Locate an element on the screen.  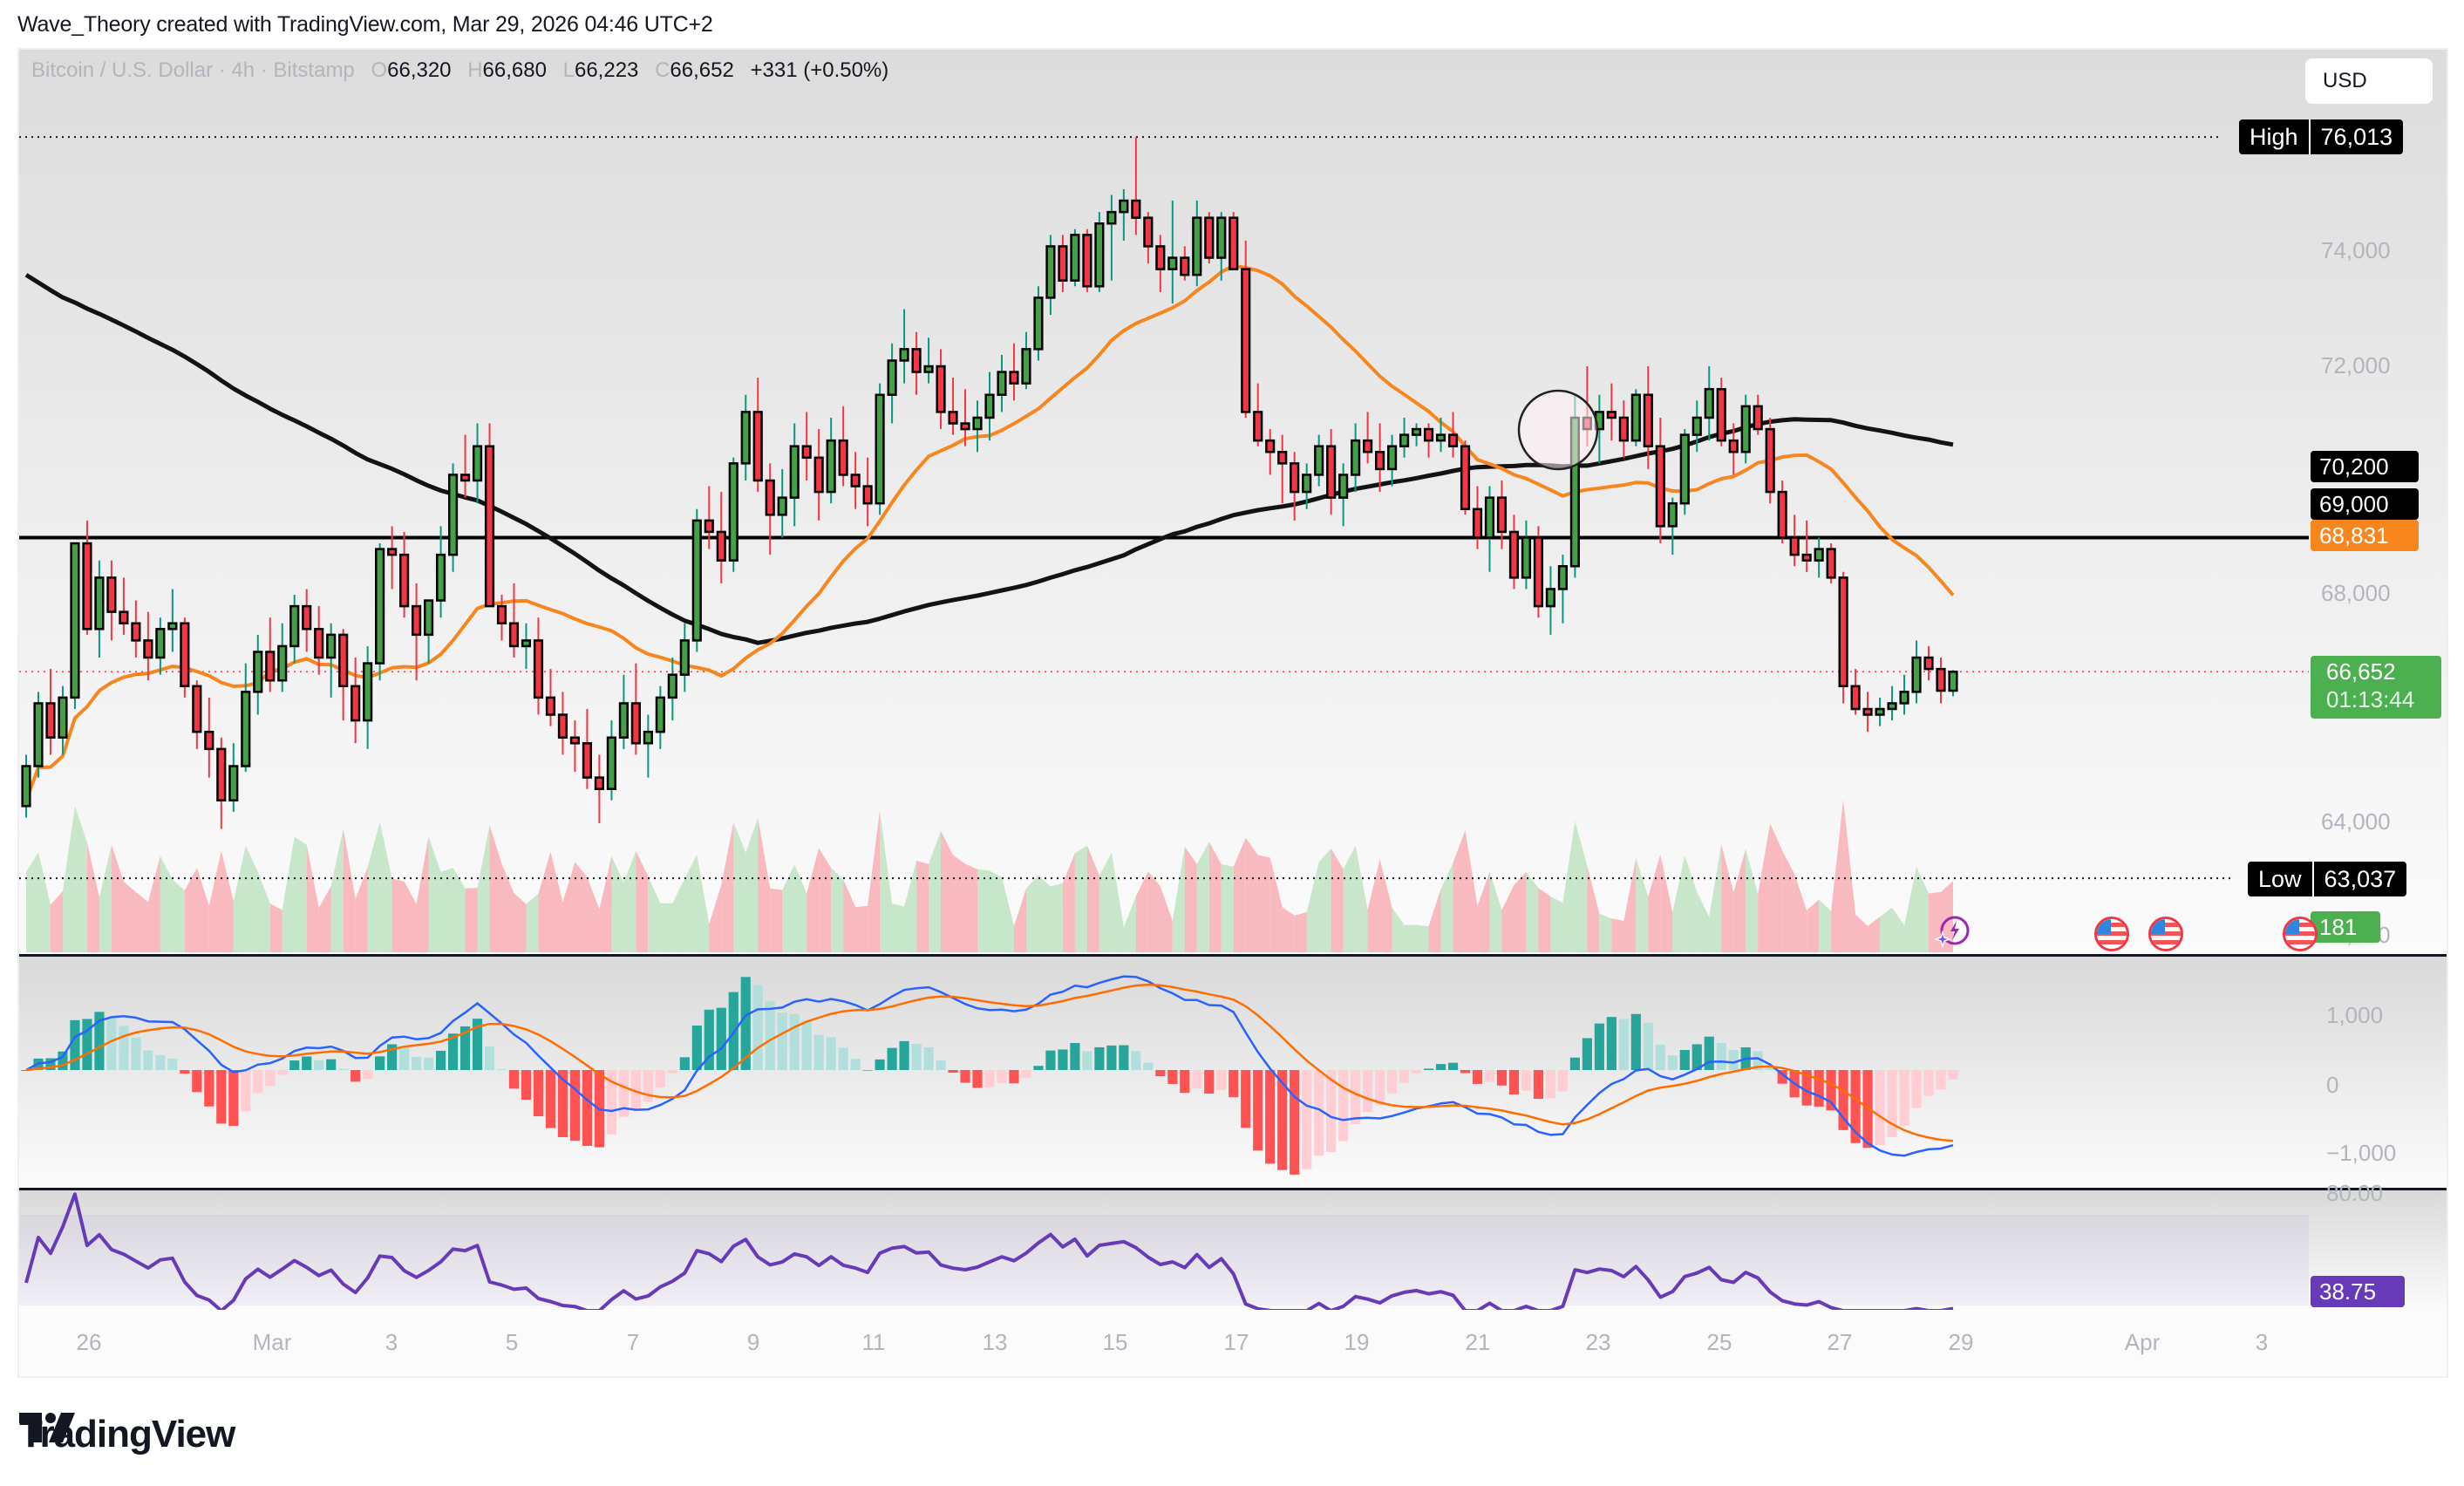
time-tick-label: 17 is located at coordinates (1236, 1342).